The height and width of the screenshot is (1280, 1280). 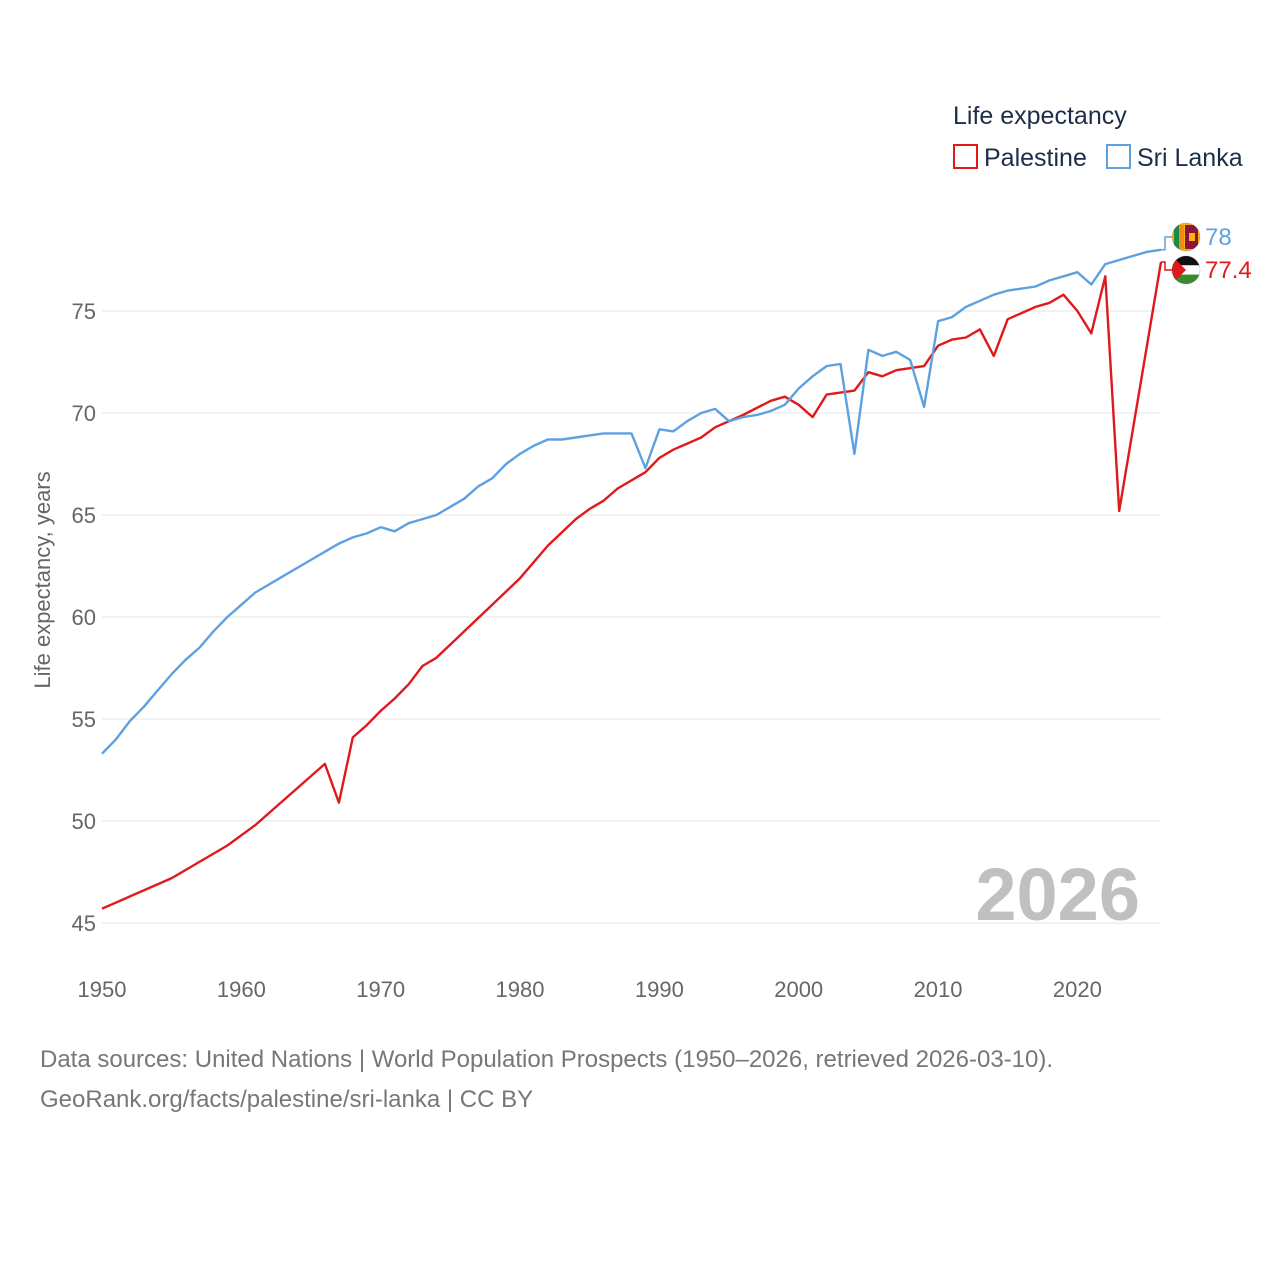 What do you see at coordinates (1190, 158) in the screenshot?
I see `legend-label-sri-lanka: Sri Lanka` at bounding box center [1190, 158].